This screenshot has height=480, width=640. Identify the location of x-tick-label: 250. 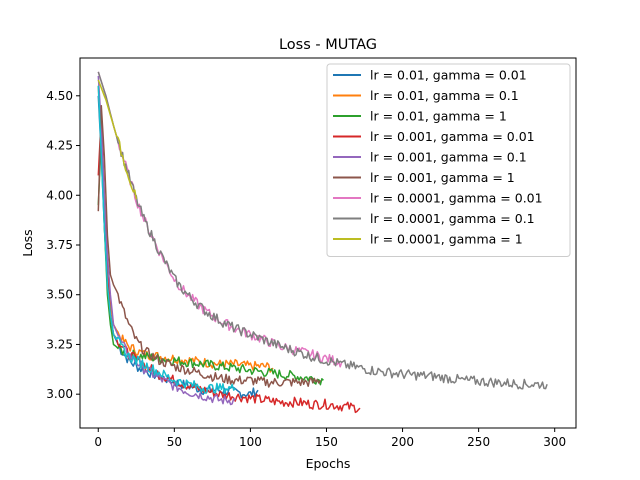
(478, 442).